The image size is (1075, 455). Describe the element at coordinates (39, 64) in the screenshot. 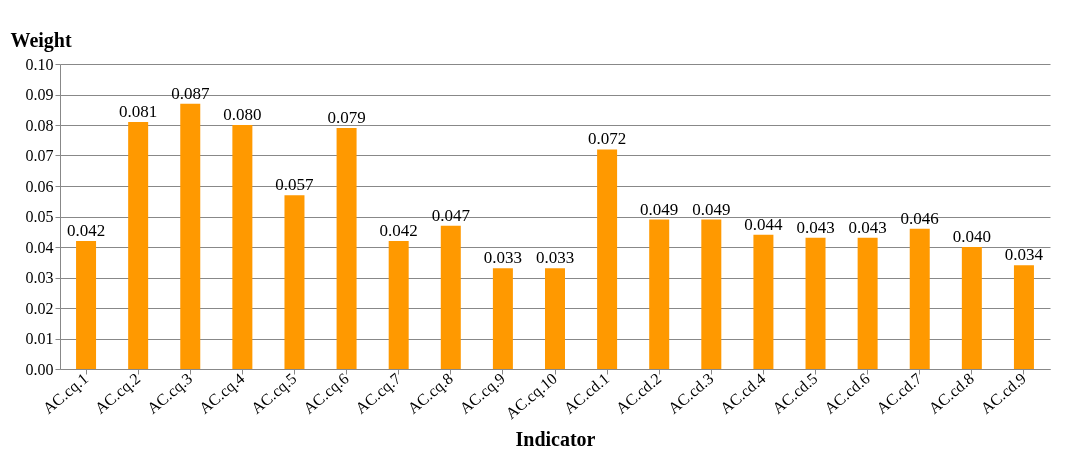

I see `y-tick-label: 0.10` at that location.